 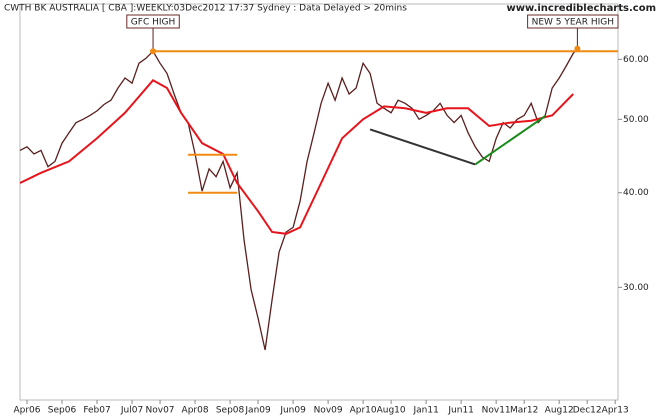 I want to click on annotation-text: GFC HIGH, so click(x=153, y=23).